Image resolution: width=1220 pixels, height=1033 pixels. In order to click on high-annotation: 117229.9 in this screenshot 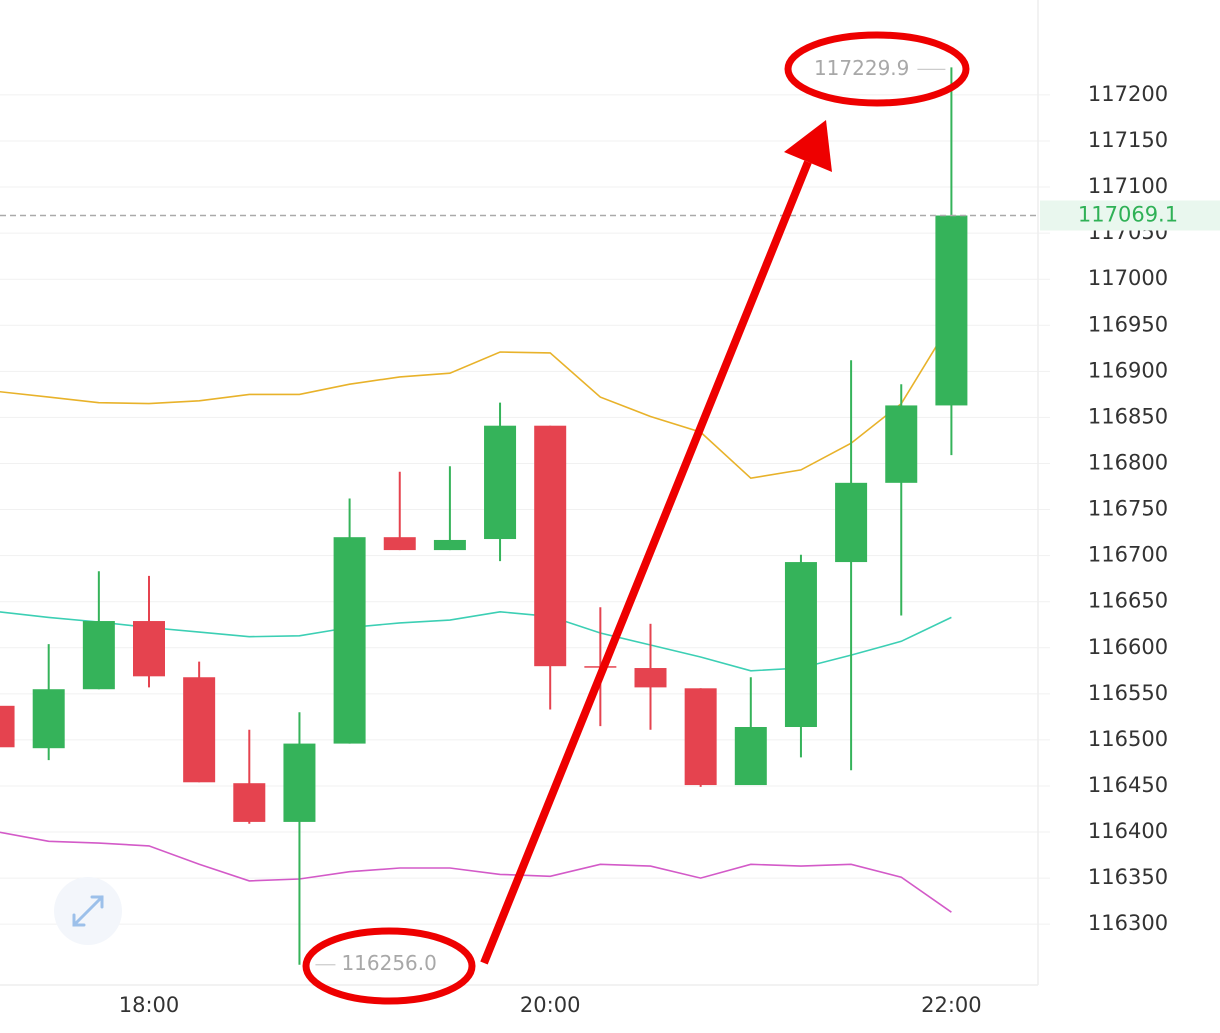, I will do `click(861, 68)`.